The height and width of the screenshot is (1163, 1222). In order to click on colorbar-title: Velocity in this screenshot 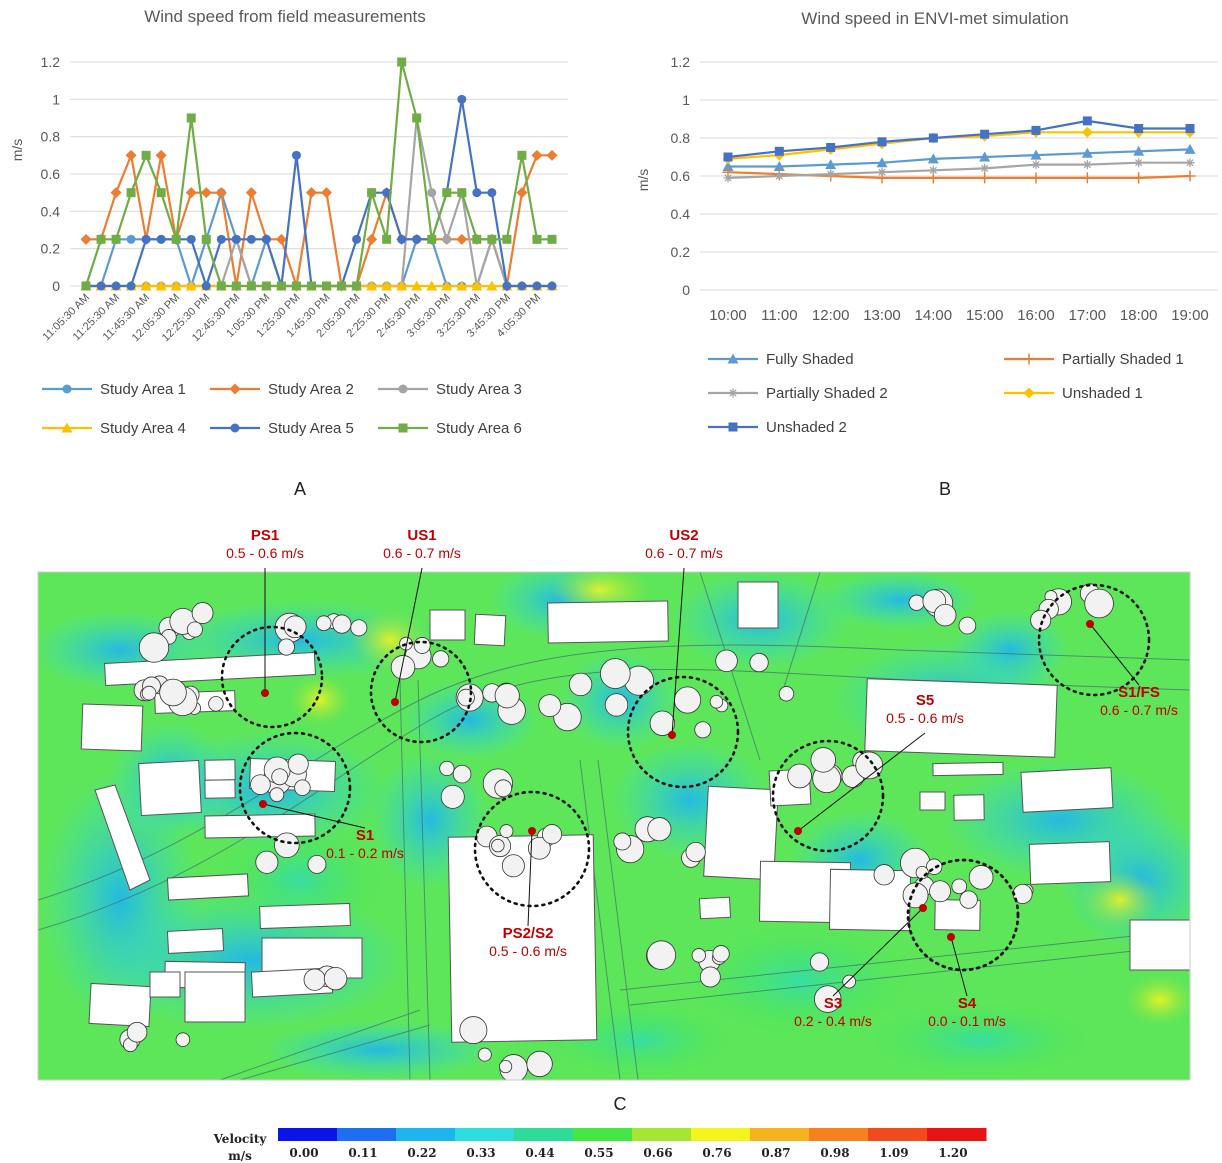, I will do `click(240, 1139)`.